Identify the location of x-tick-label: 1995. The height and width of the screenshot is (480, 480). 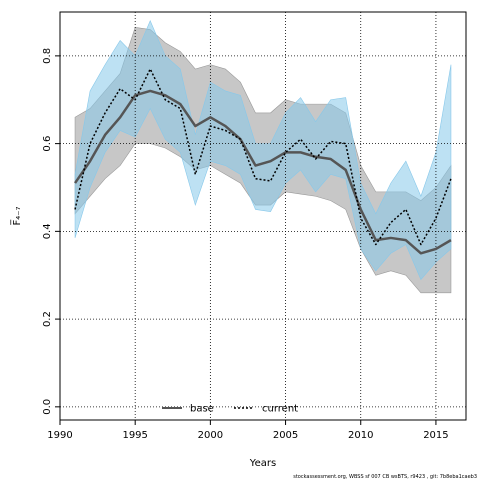
(134, 435).